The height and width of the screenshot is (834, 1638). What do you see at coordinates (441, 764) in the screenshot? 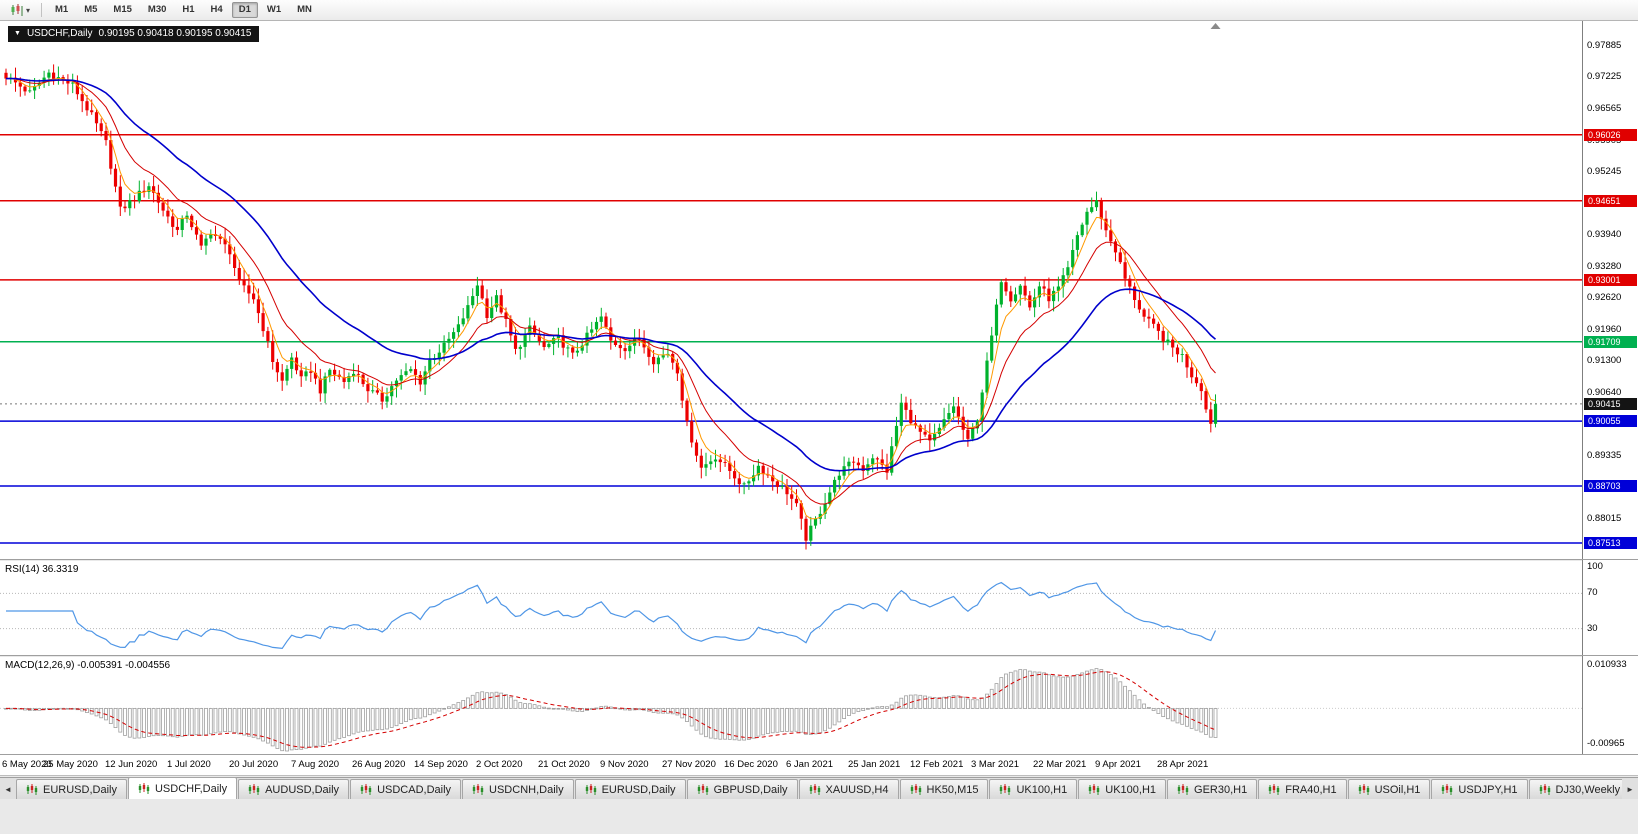
I see `date-axis-label: 14 Sep 2020` at bounding box center [441, 764].